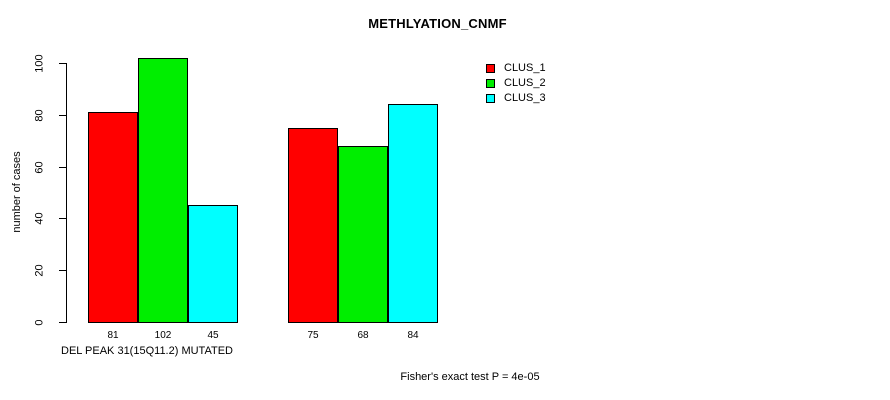 The height and width of the screenshot is (400, 890). Describe the element at coordinates (556, 69) in the screenshot. I see `legend-item-clus_1: CLUS_1` at that location.